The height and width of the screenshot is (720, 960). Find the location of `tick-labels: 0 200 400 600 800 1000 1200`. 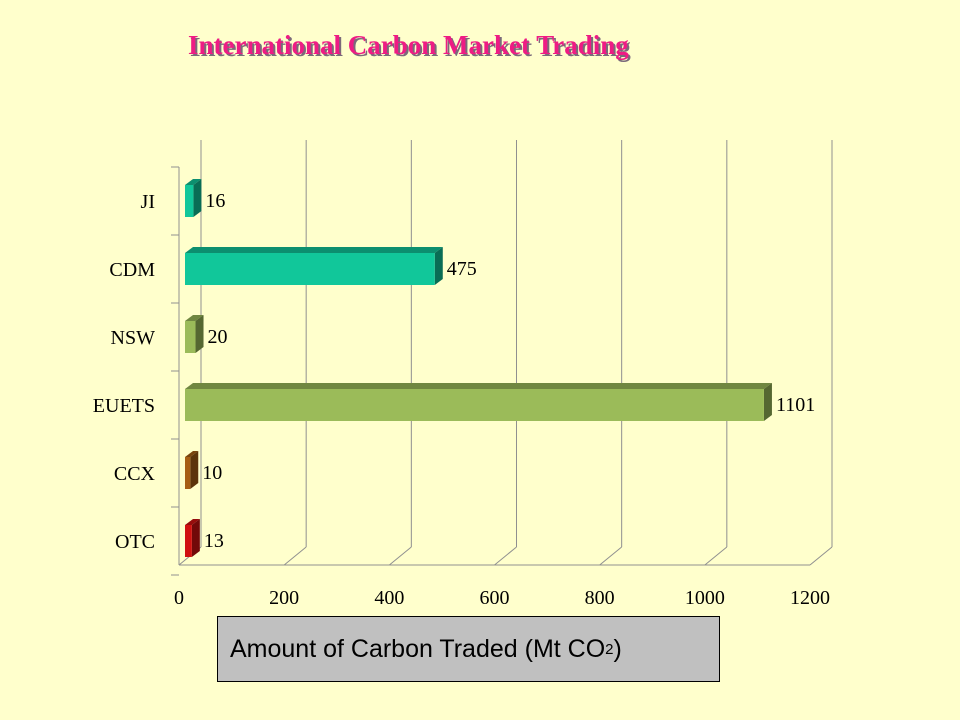

tick-labels: 0 200 400 600 800 1000 1200 is located at coordinates (502, 598).